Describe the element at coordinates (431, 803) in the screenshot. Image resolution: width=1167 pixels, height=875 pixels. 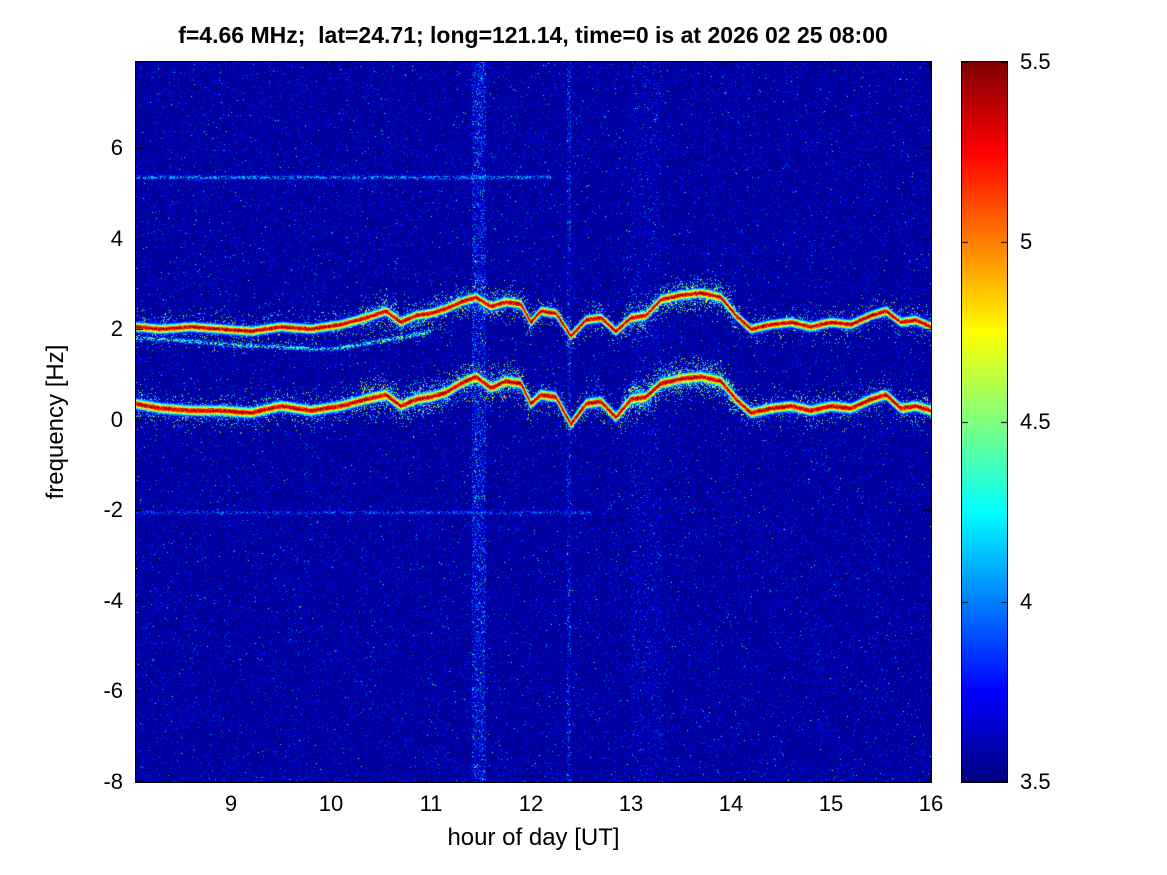
I see `x-tick-label: 11` at that location.